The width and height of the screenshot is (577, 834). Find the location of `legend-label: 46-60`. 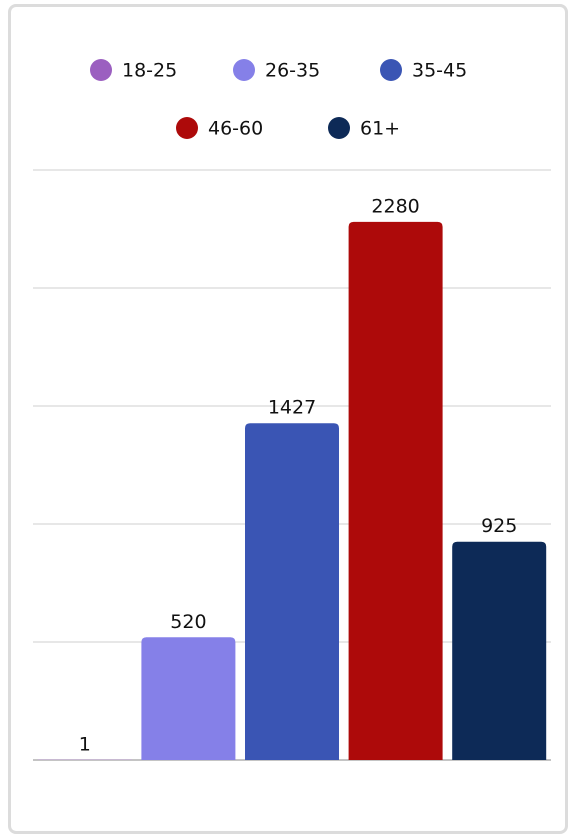

legend-label: 46-60 is located at coordinates (235, 129).